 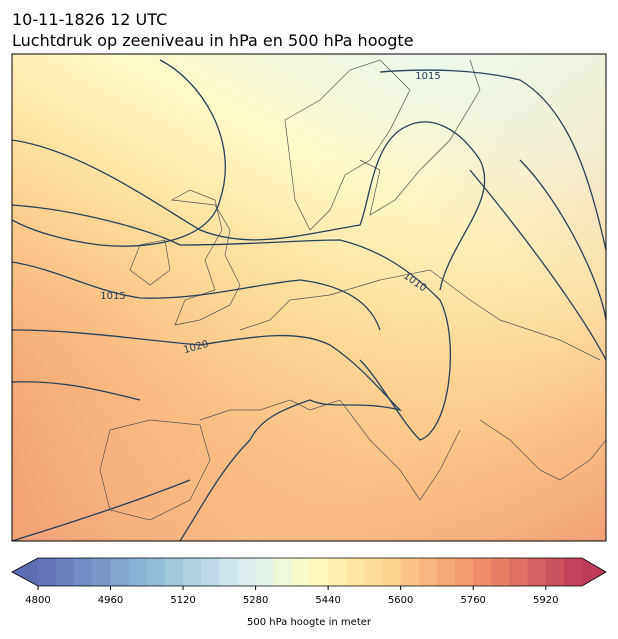 I want to click on colorbar-frame, so click(x=309, y=572).